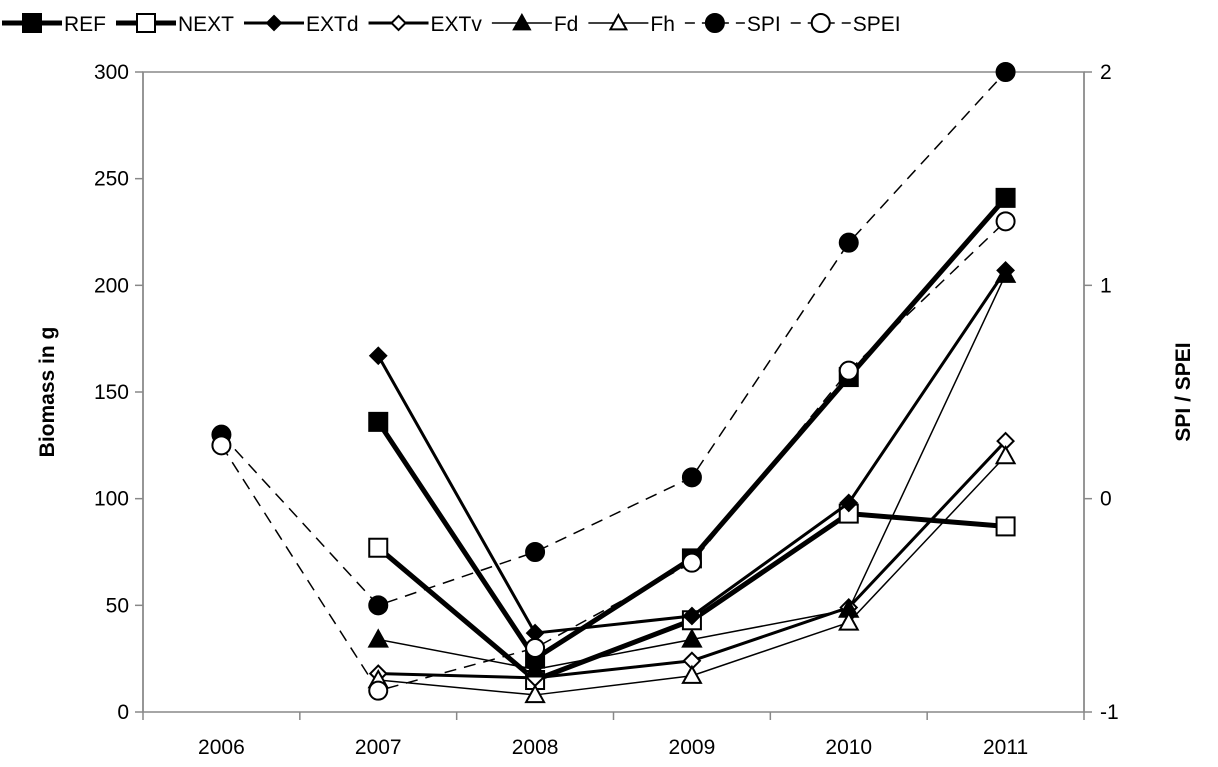  What do you see at coordinates (877, 24) in the screenshot?
I see `legend-label: SPEI` at bounding box center [877, 24].